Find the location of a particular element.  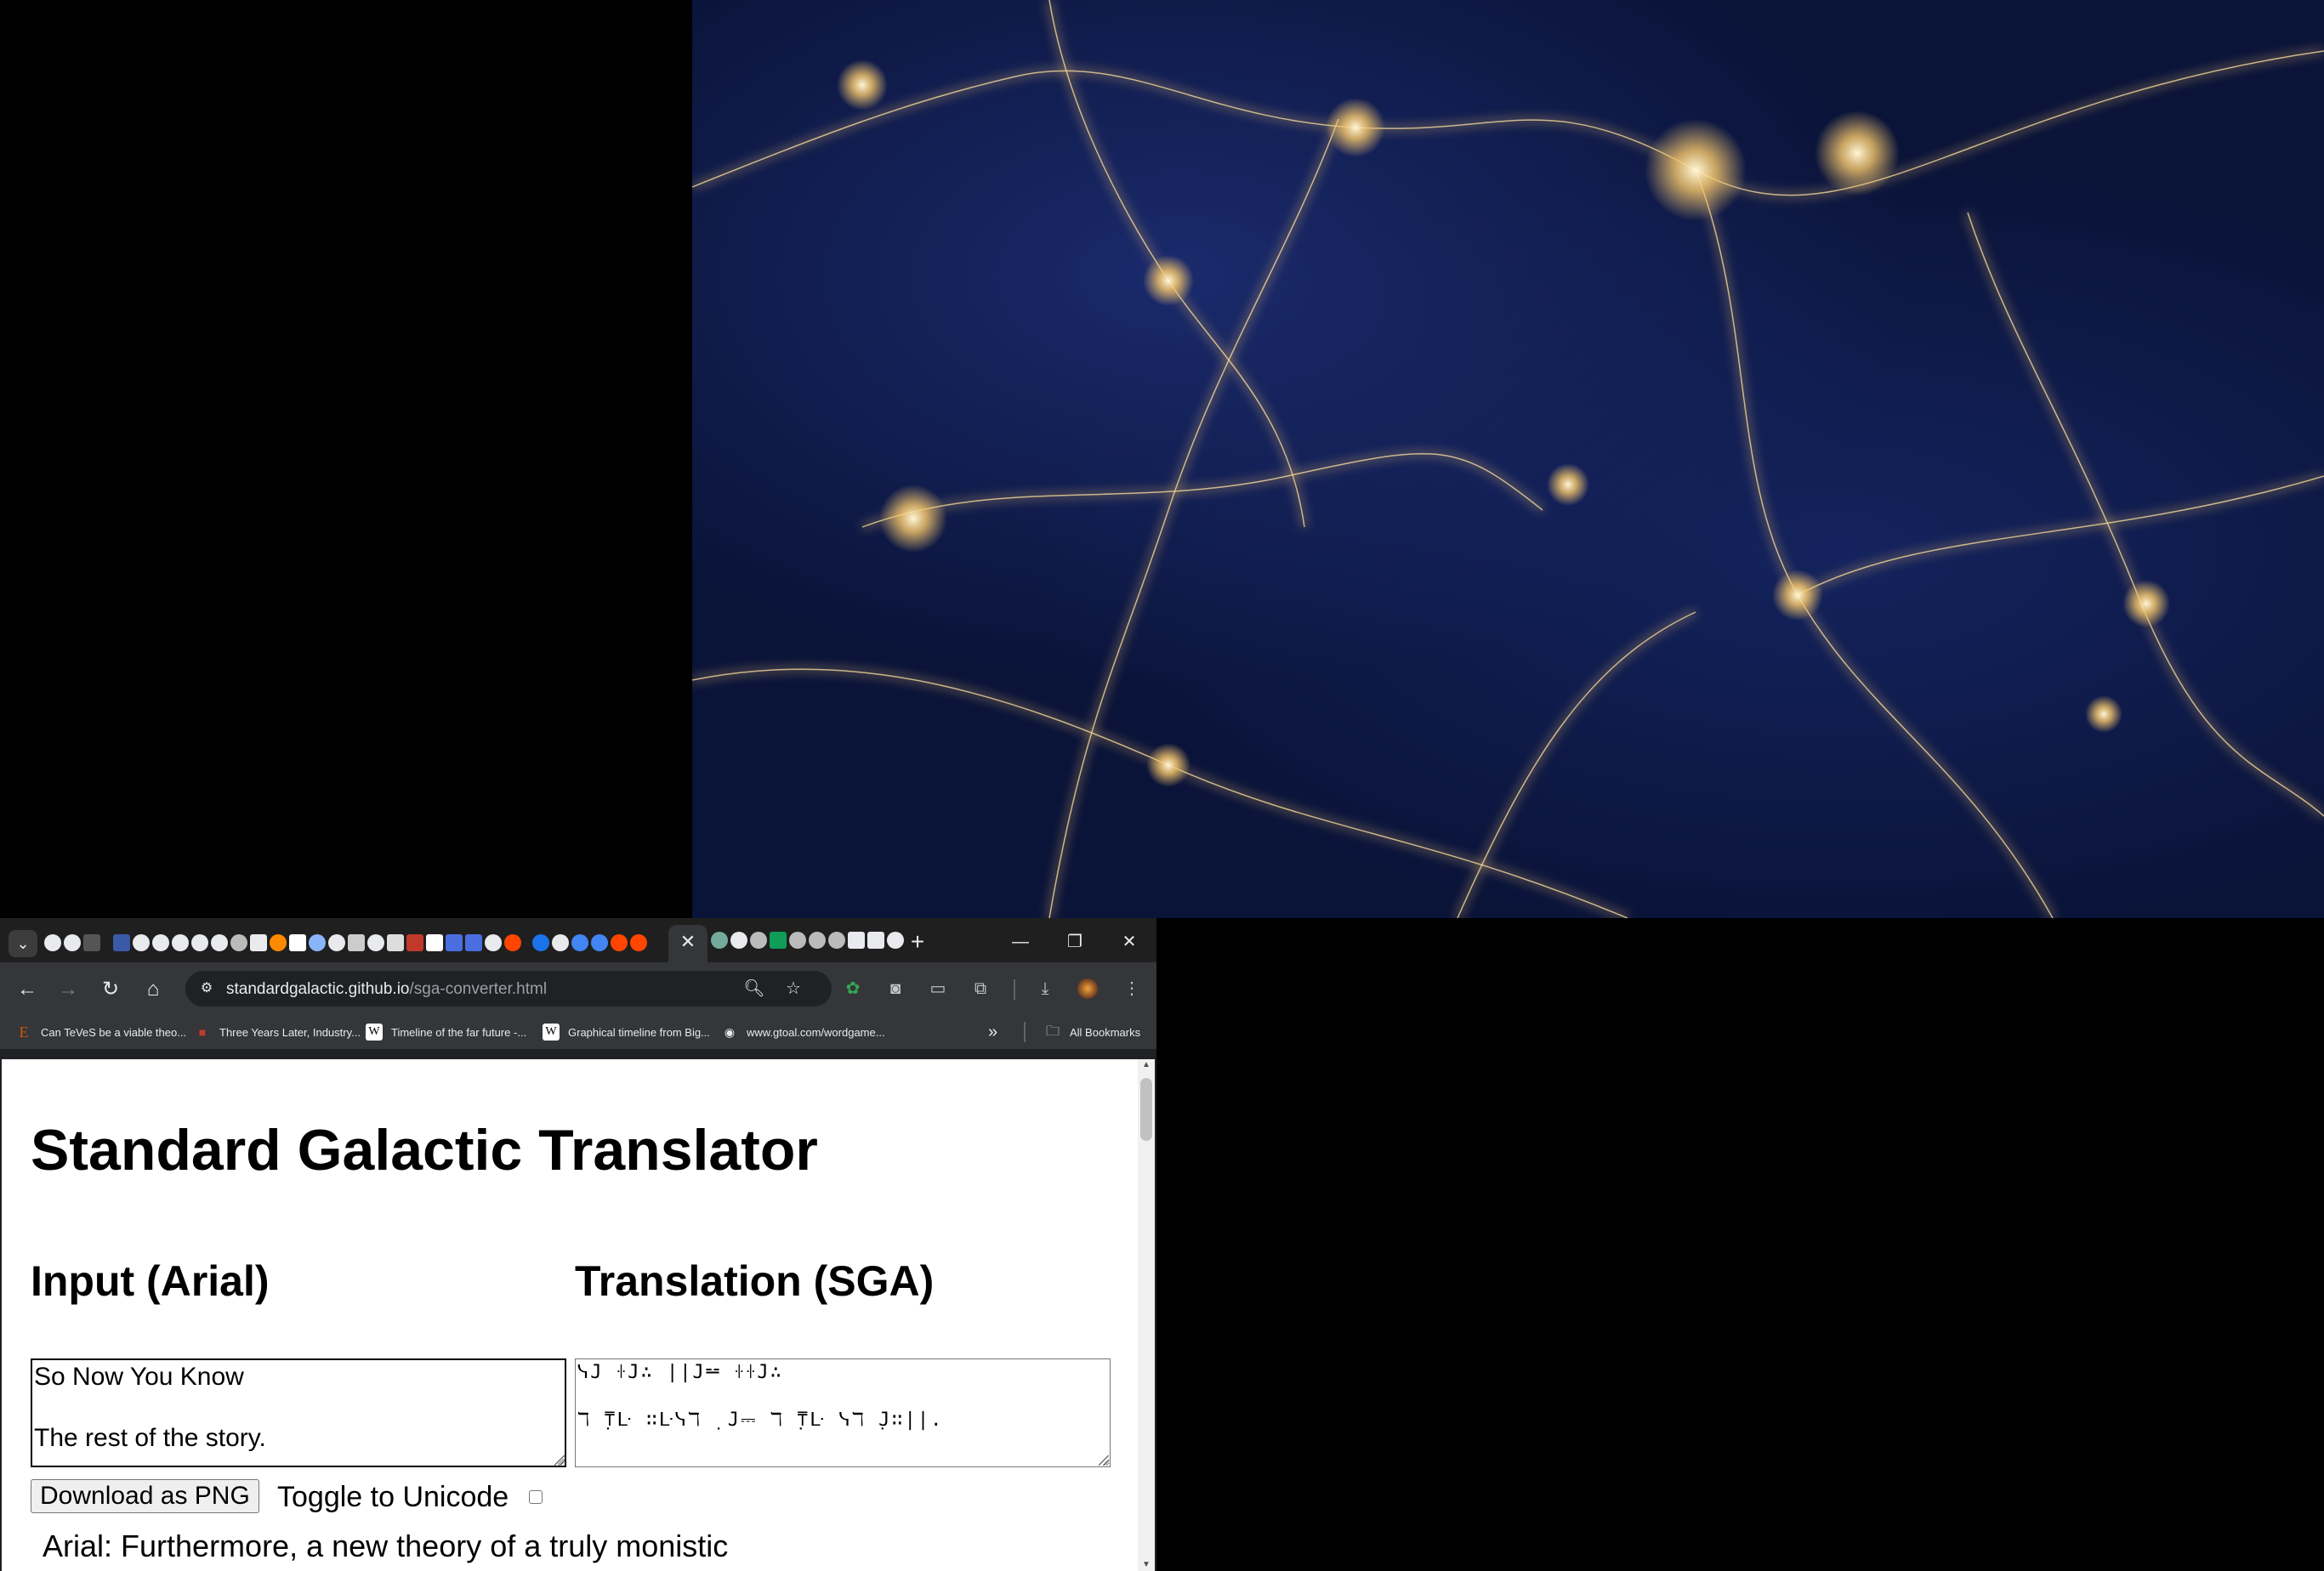

scrollbar-thumb is located at coordinates (1146, 1109).